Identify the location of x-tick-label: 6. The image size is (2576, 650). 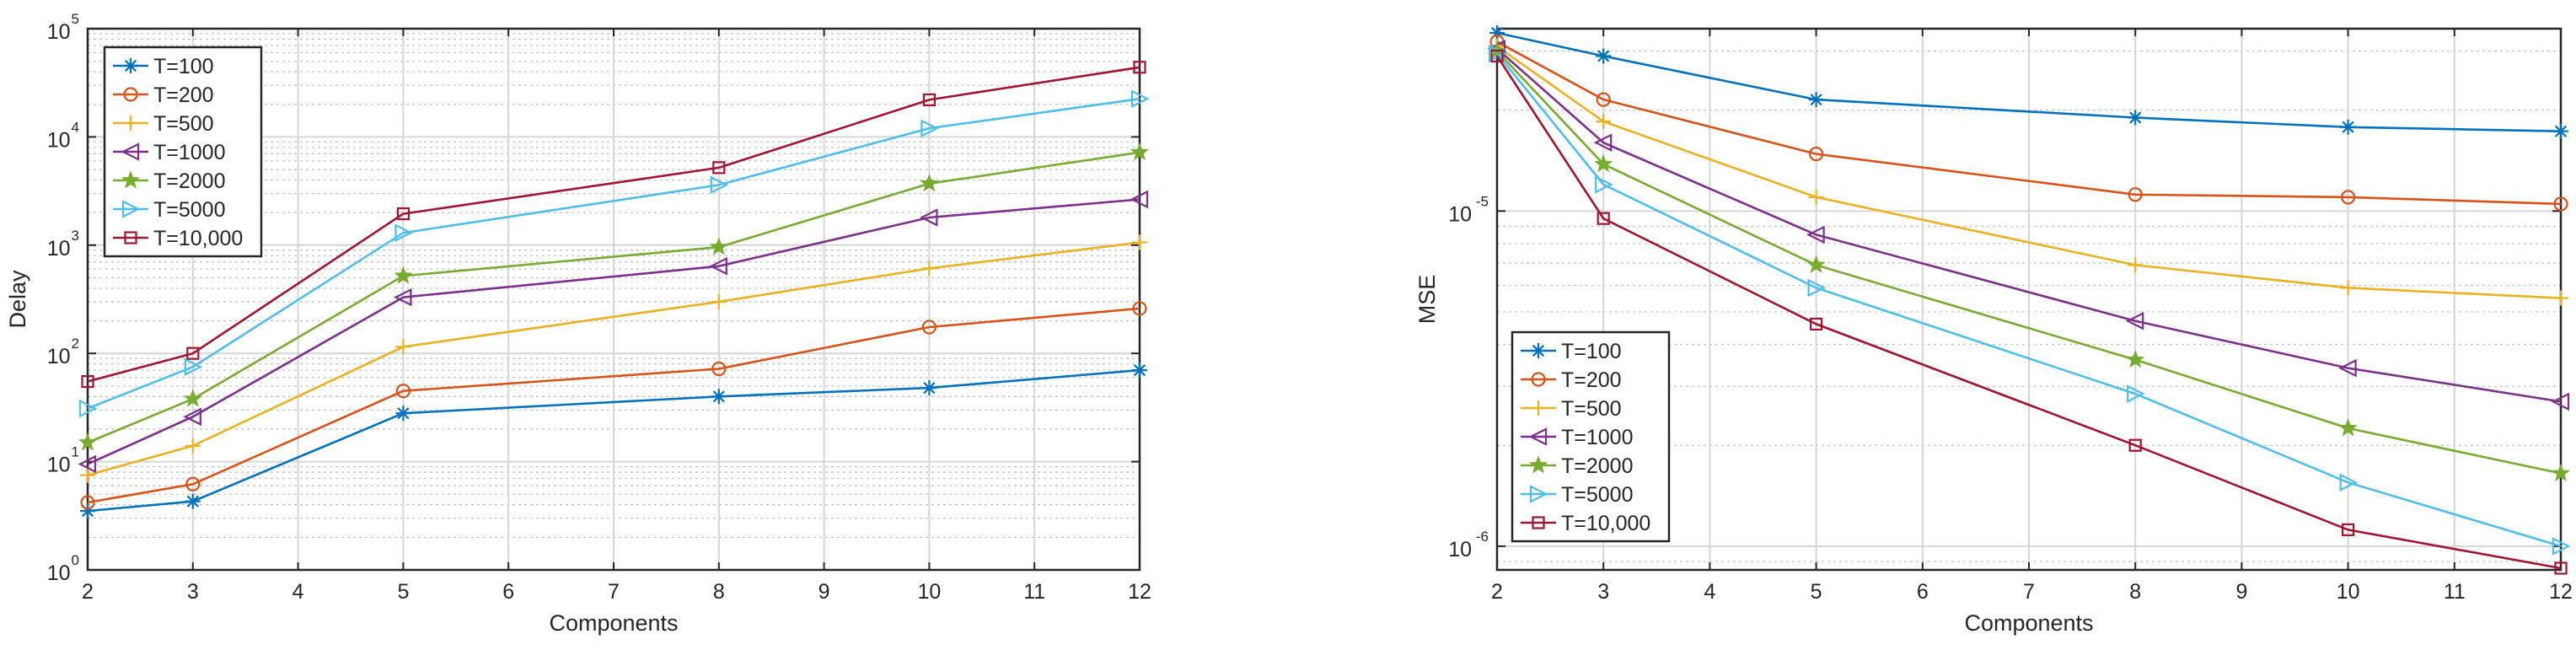
(508, 592).